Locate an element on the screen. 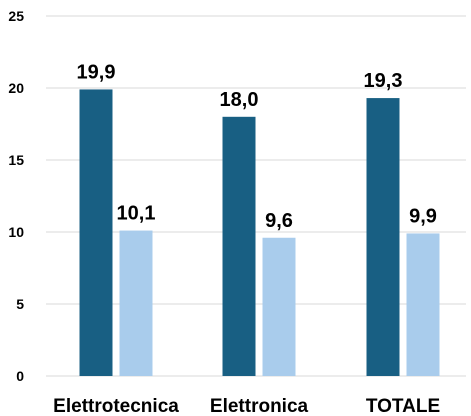 The width and height of the screenshot is (471, 416). category-label: TOTALE is located at coordinates (403, 406).